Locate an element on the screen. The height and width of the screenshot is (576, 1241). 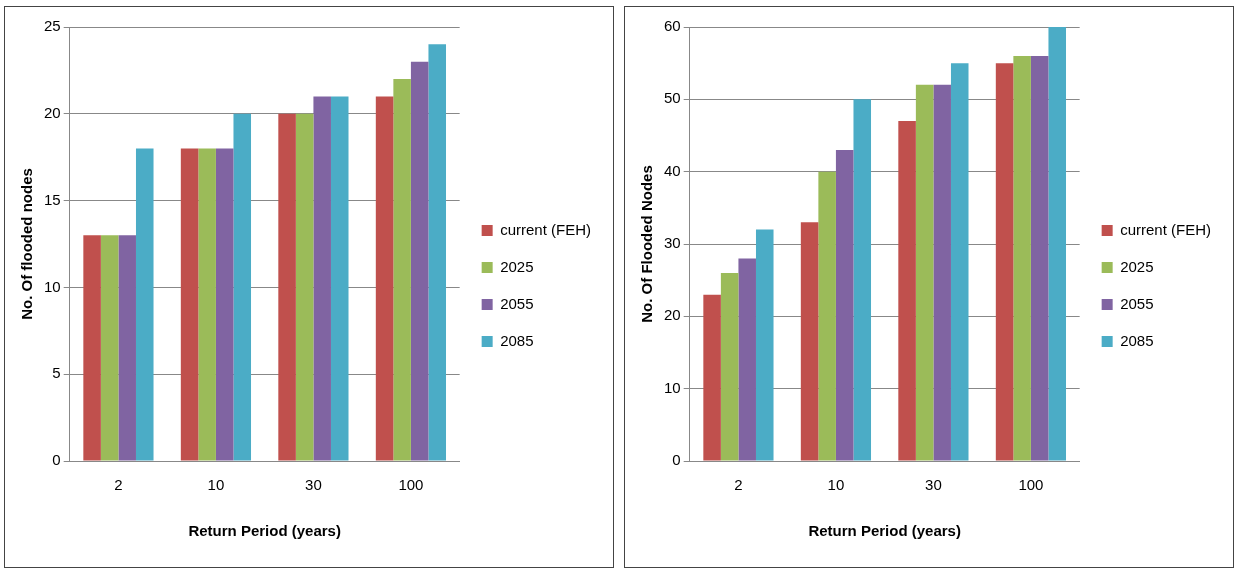
y-axis-title: No. Of Flooded Nodes is located at coordinates (647, 244).